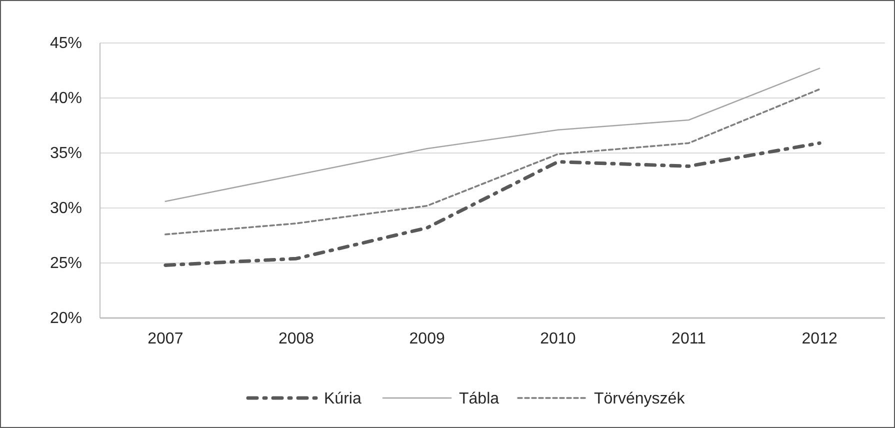 The height and width of the screenshot is (428, 895). I want to click on y-tick-label: 20%, so click(66, 319).